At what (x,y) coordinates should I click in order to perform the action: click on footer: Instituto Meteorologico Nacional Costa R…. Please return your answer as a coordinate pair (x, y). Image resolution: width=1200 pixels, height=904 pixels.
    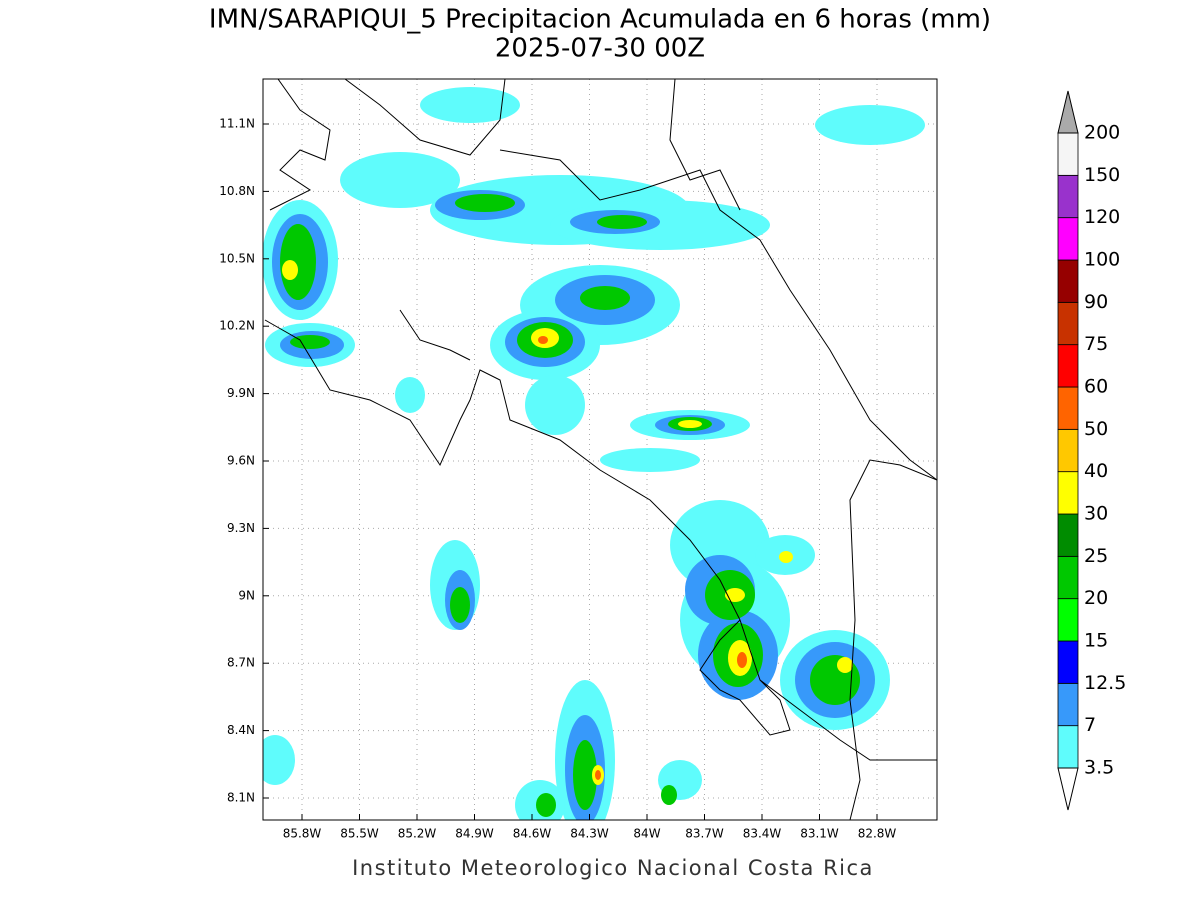
    Looking at the image, I should click on (613, 868).